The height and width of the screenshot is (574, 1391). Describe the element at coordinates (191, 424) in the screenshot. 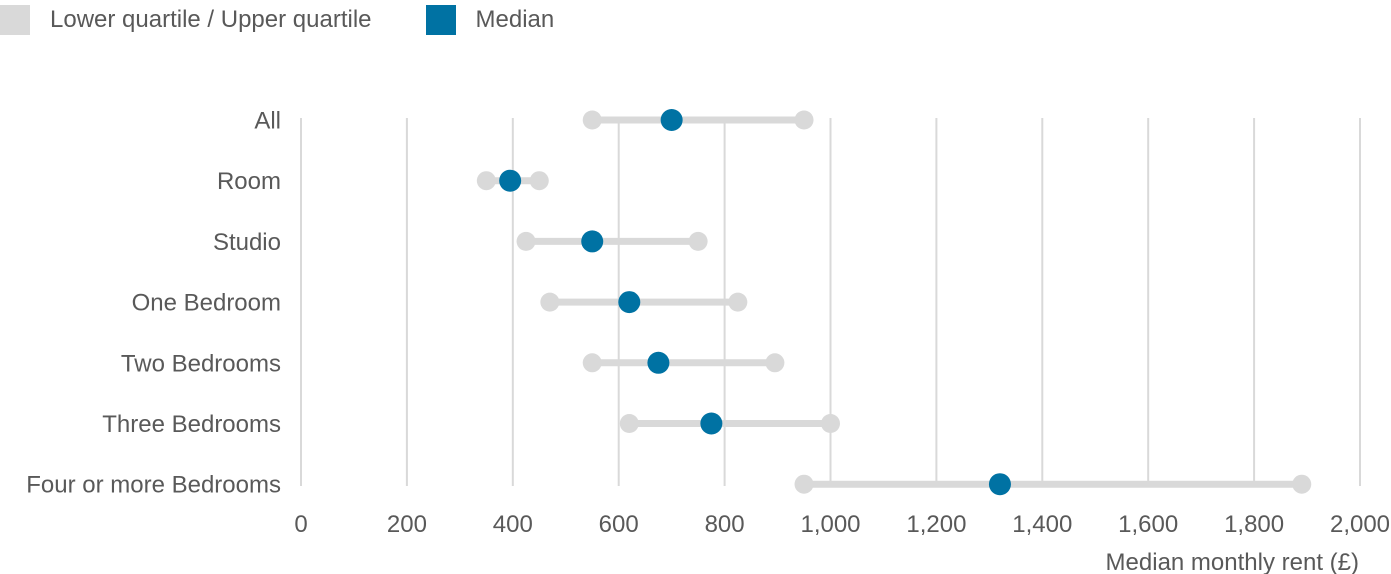

I see `category-label: Three Bedrooms` at that location.